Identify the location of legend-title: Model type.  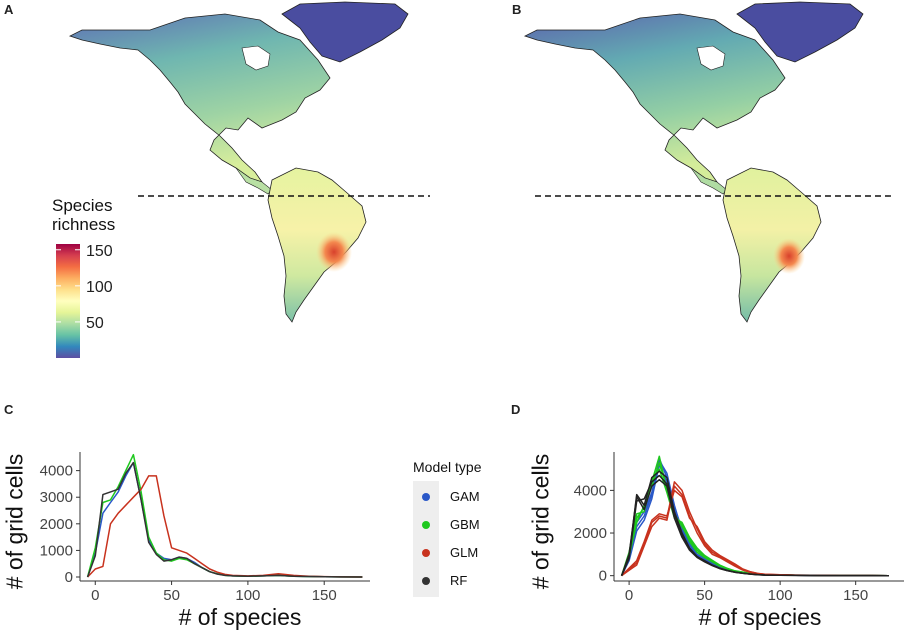
(447, 467).